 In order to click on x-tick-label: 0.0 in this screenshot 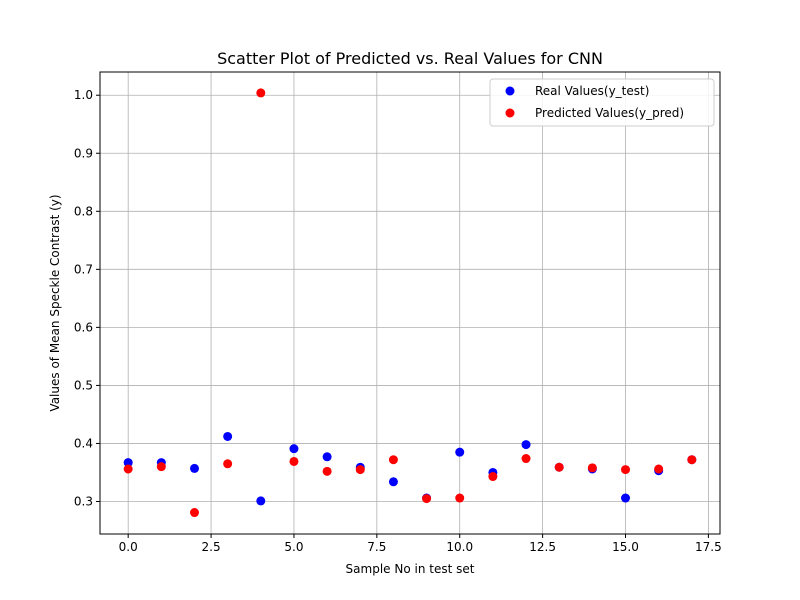, I will do `click(128, 547)`.